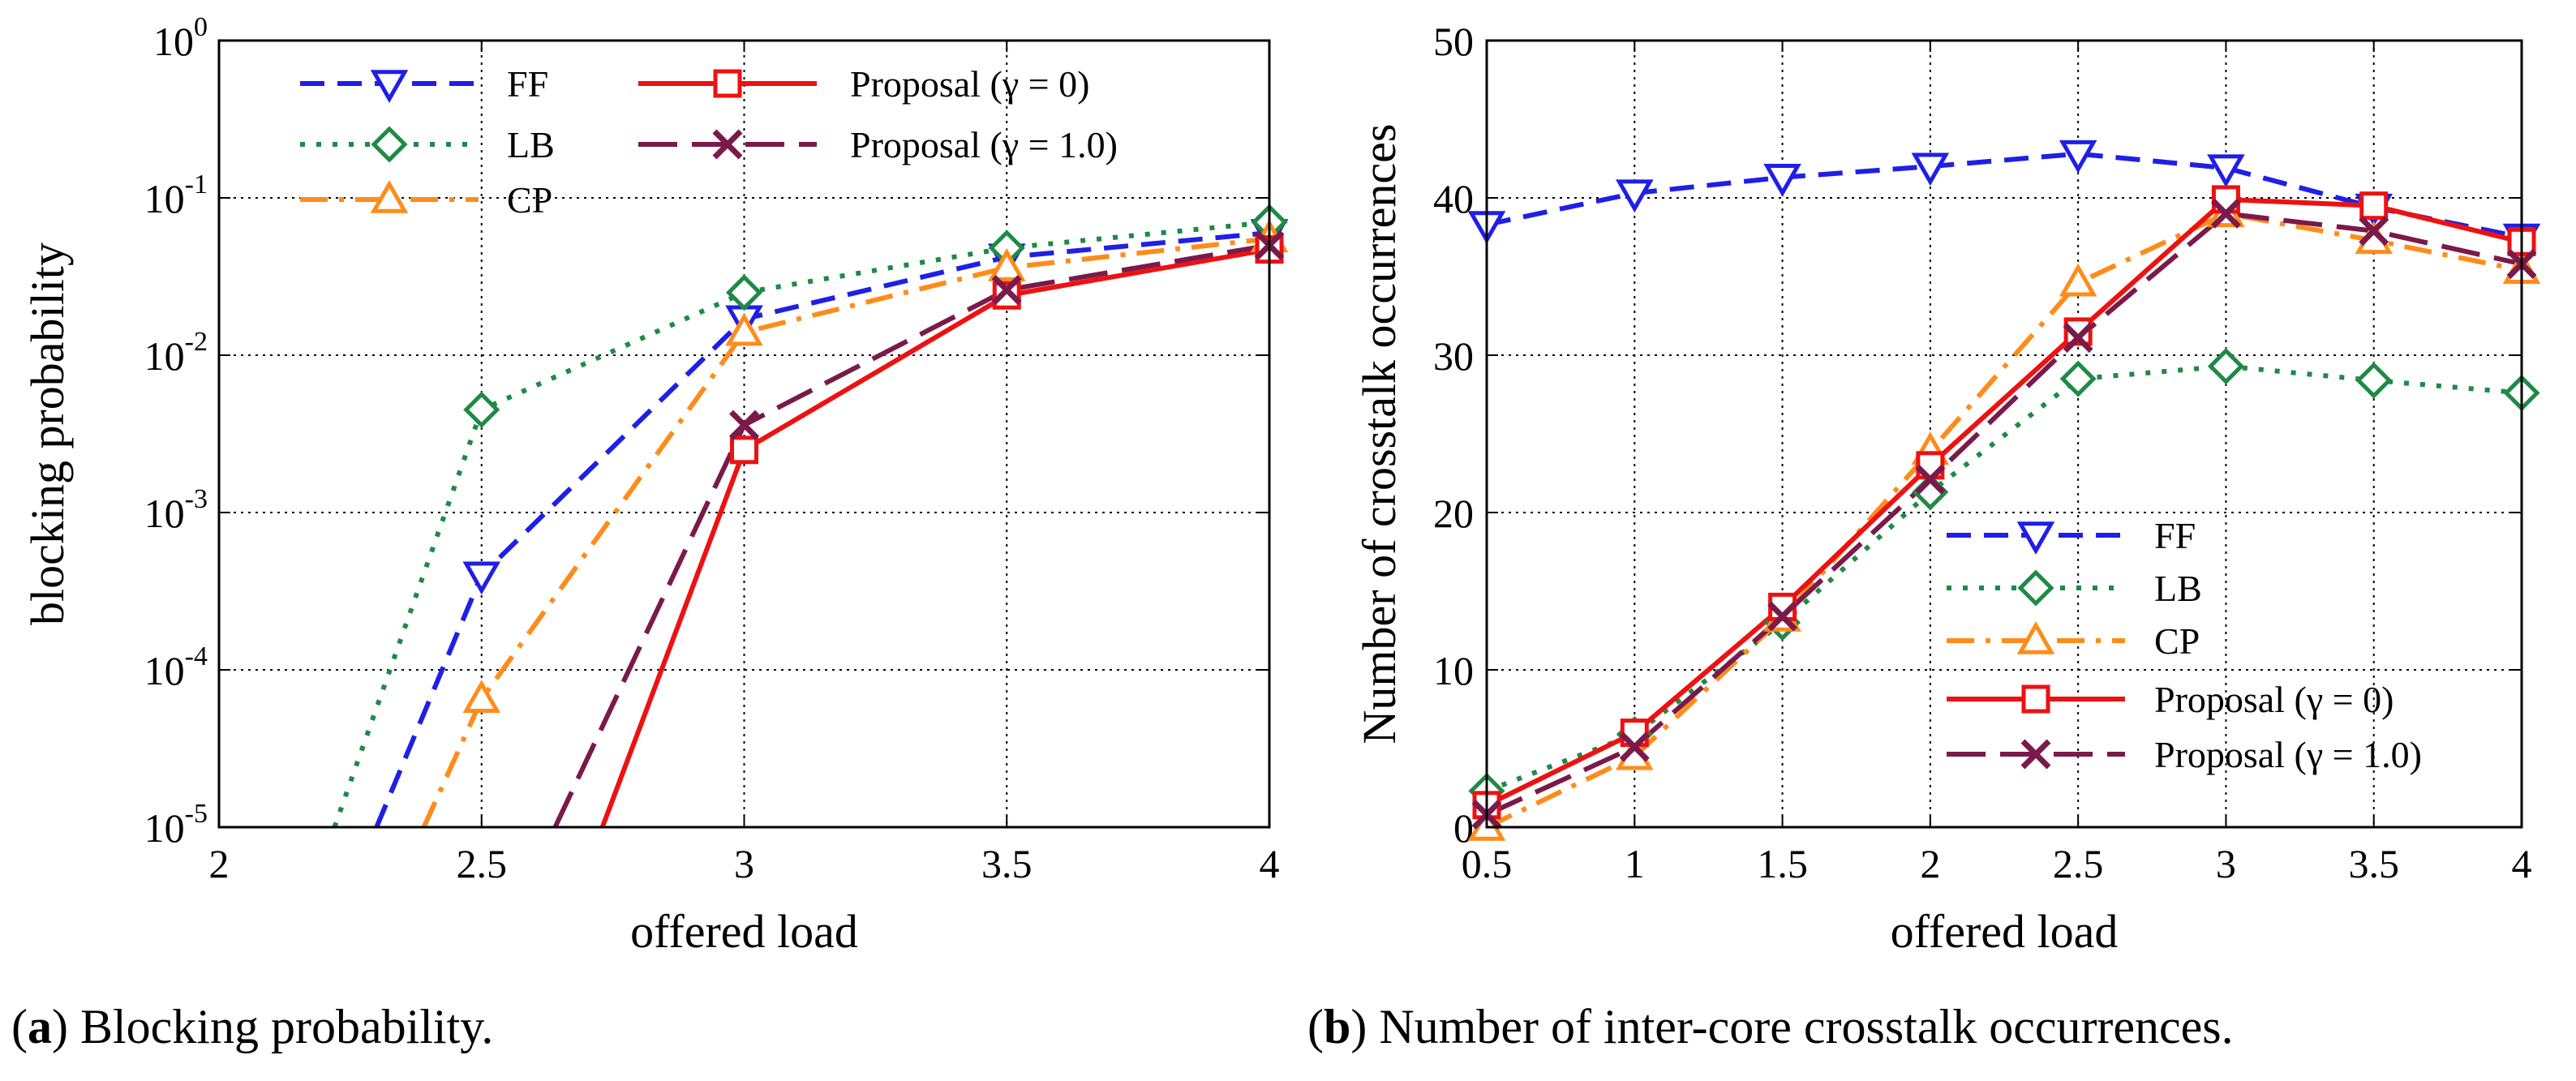  I want to click on y-axis-label: blocking probability, so click(47, 434).